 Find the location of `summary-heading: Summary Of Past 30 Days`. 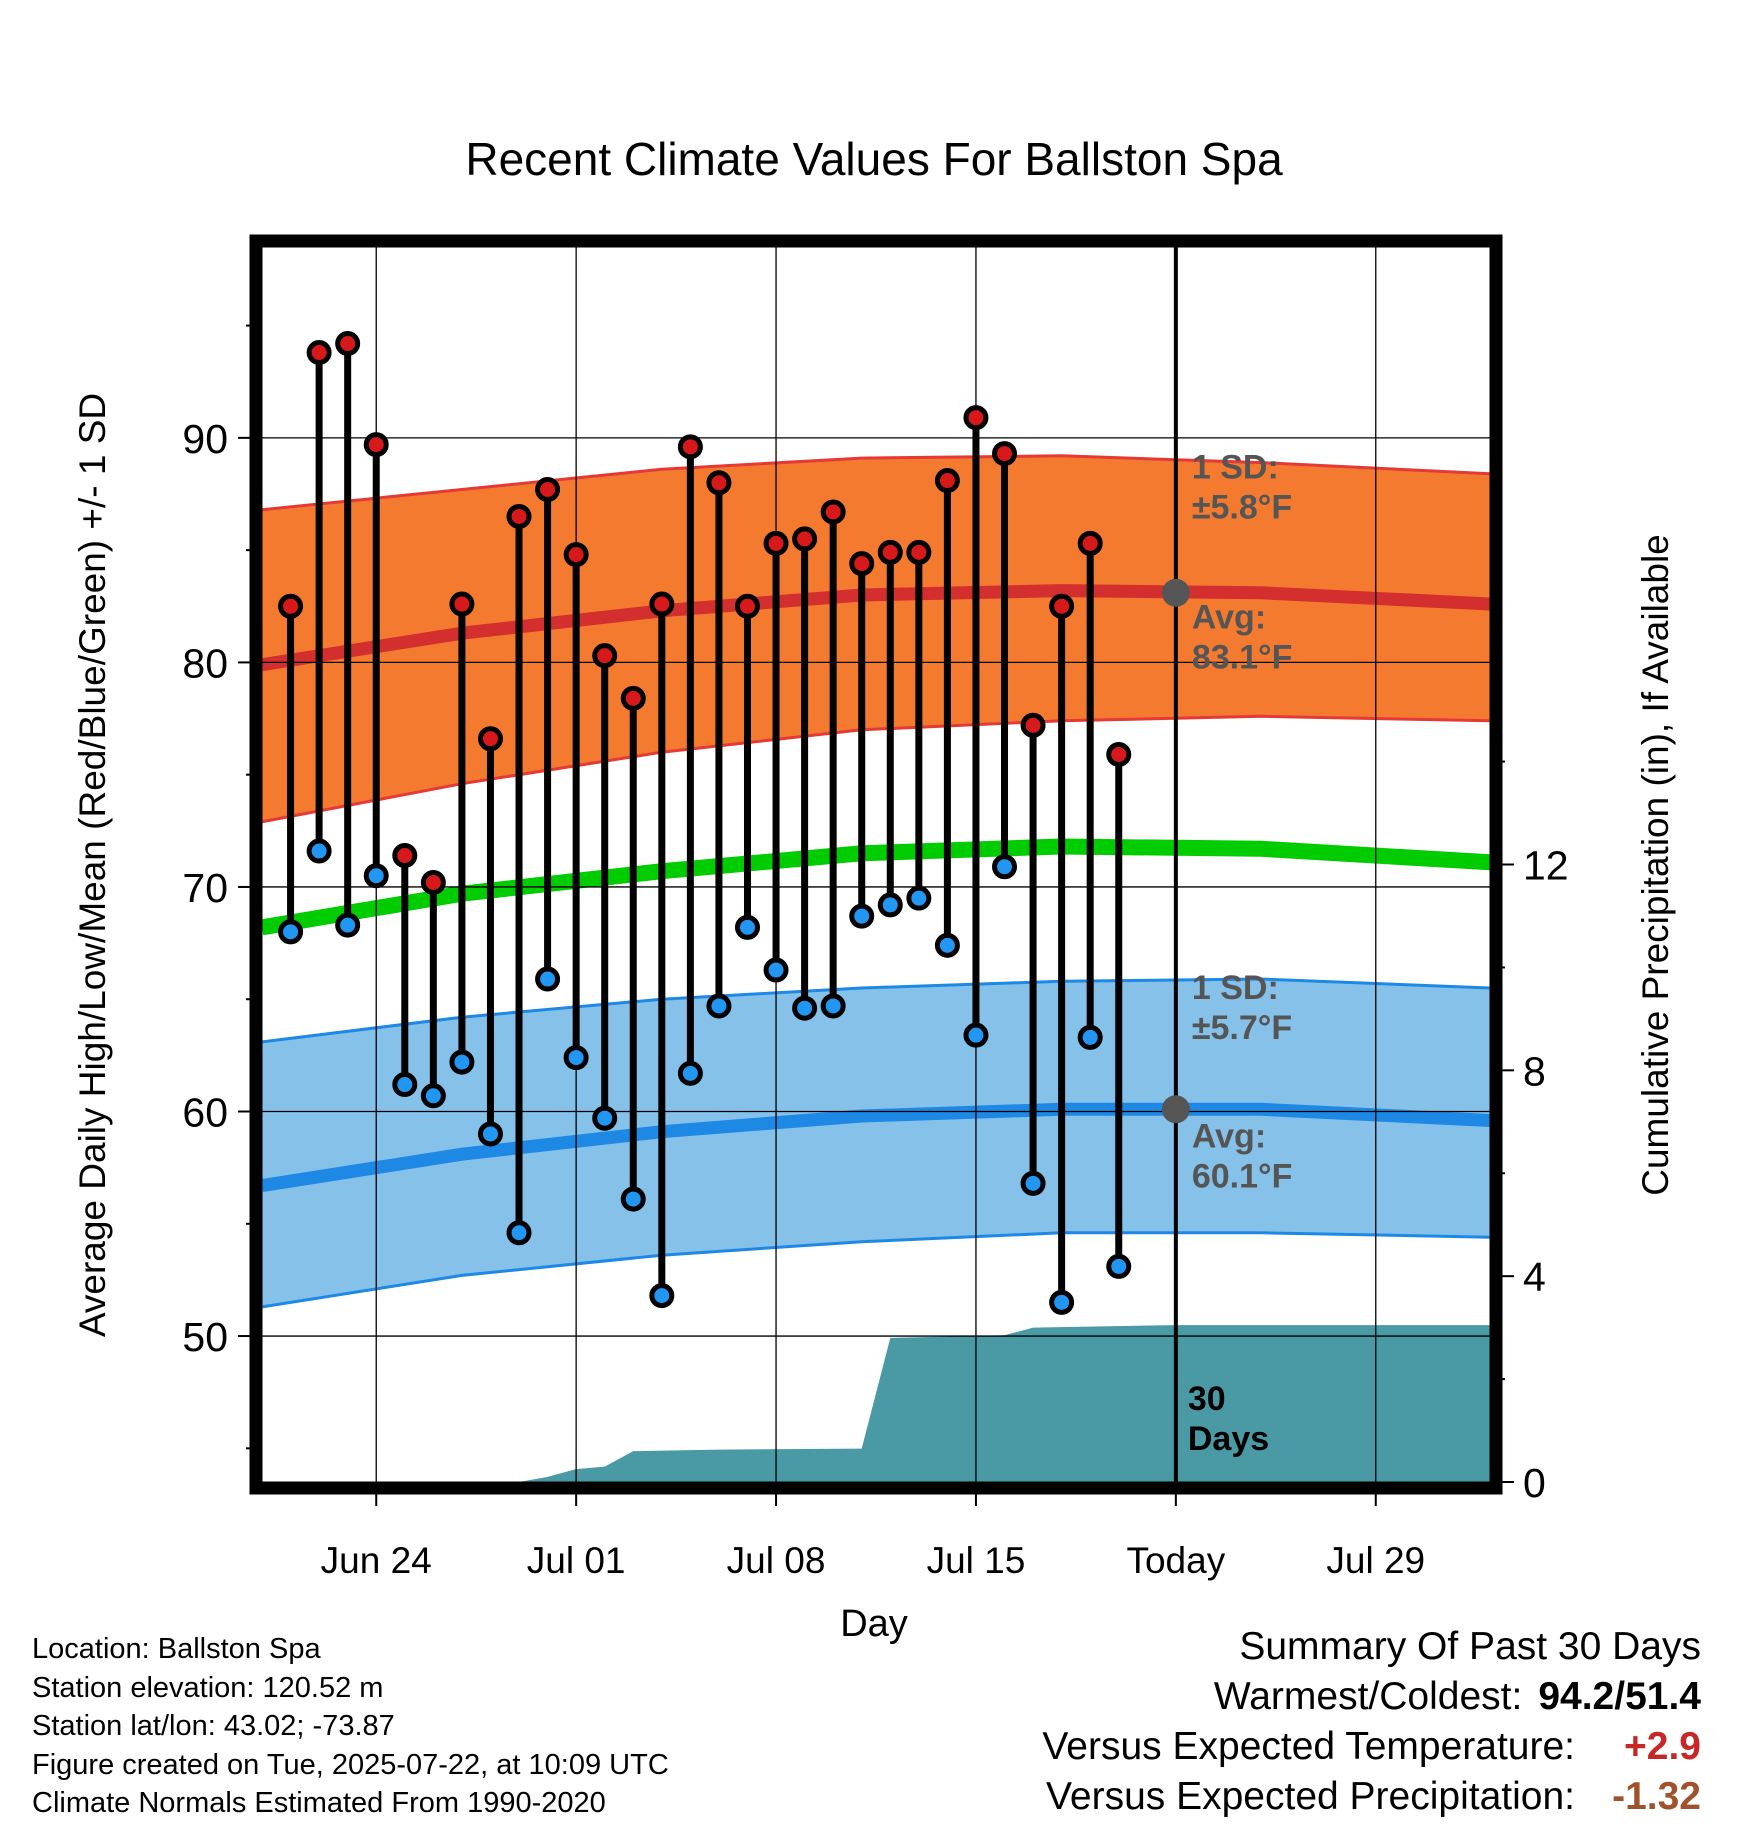

summary-heading: Summary Of Past 30 Days is located at coordinates (1470, 1646).